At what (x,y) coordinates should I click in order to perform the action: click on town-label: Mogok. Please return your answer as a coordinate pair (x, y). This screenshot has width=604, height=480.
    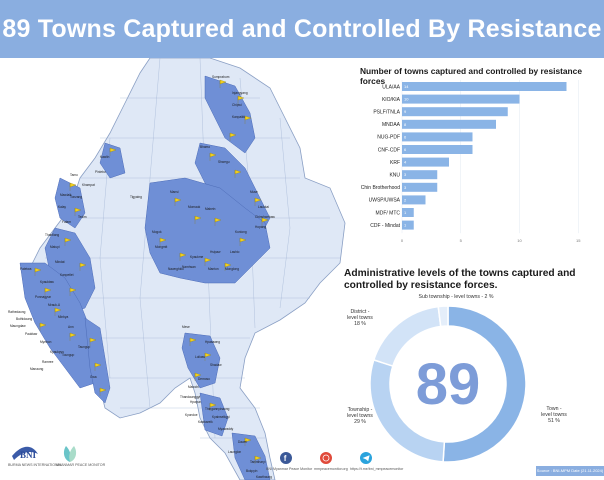
    Looking at the image, I should click on (157, 232).